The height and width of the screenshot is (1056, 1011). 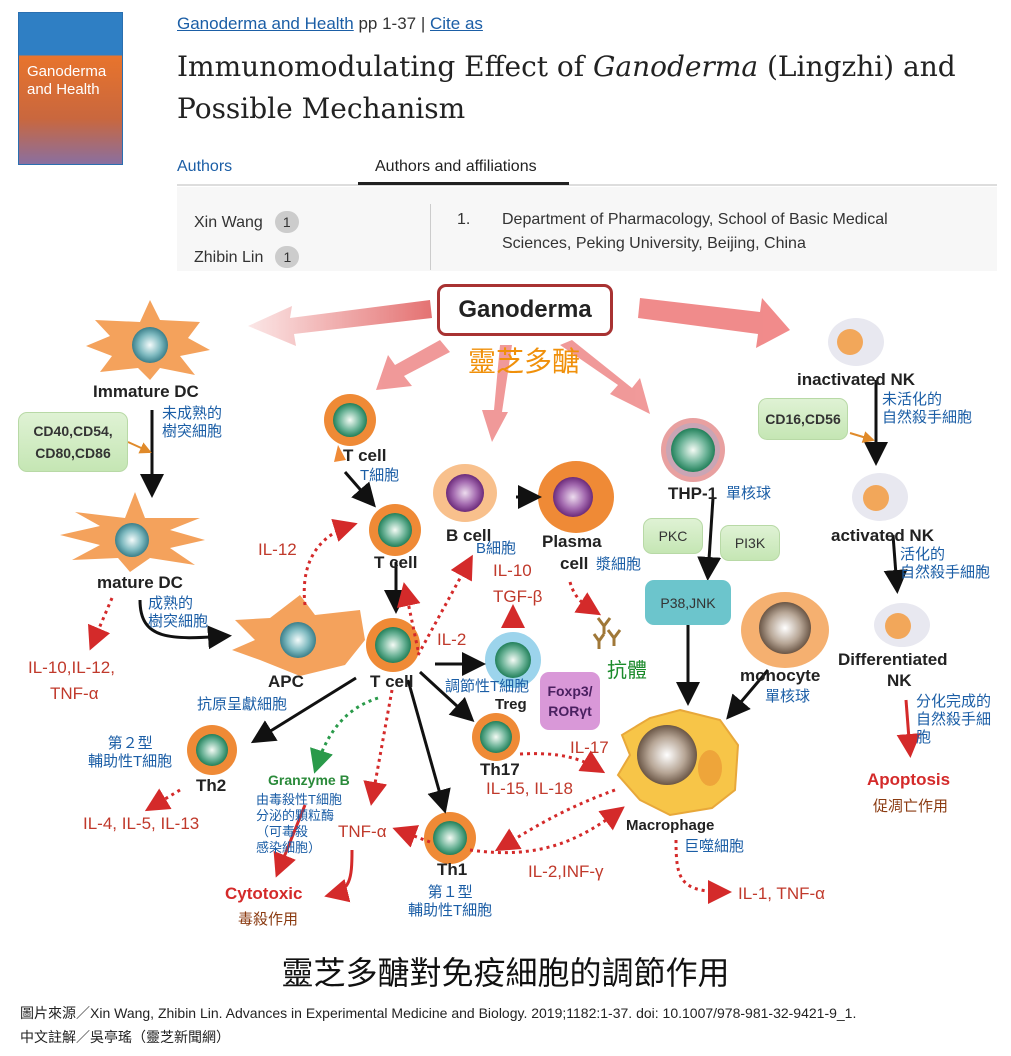 I want to click on marker-text: RORγt, so click(x=570, y=711).